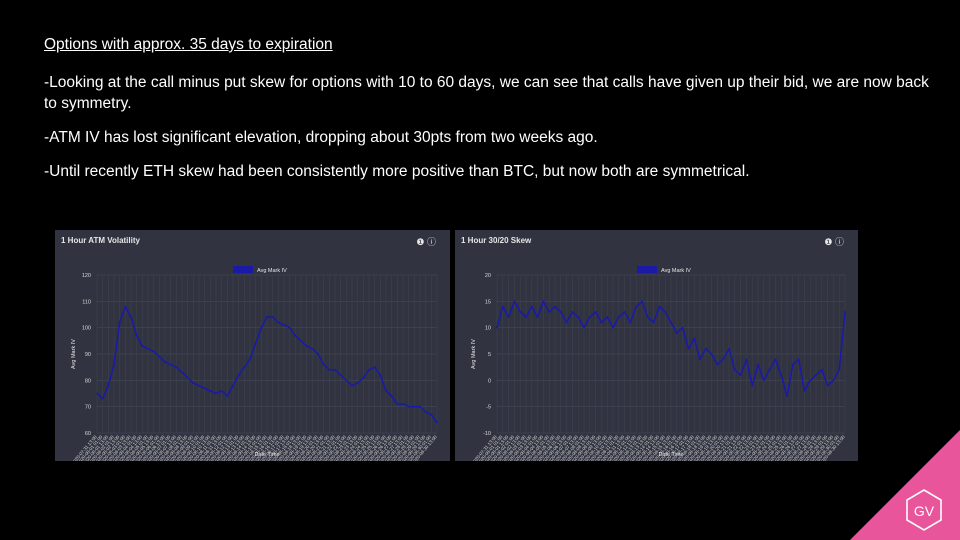  Describe the element at coordinates (243, 269) in the screenshot. I see `legend-swatch` at that location.